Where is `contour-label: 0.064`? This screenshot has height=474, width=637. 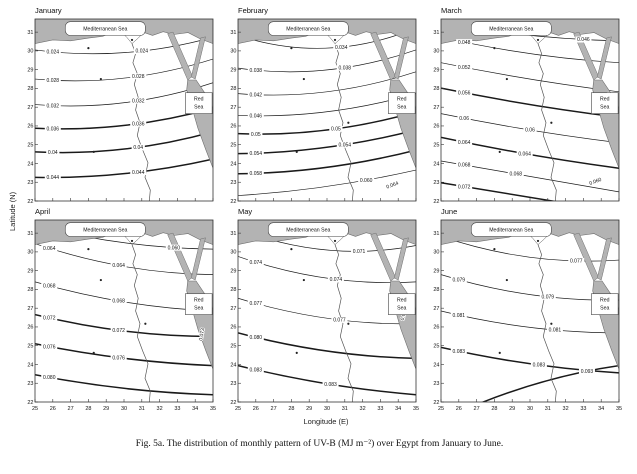 contour-label: 0.064 is located at coordinates (118, 266).